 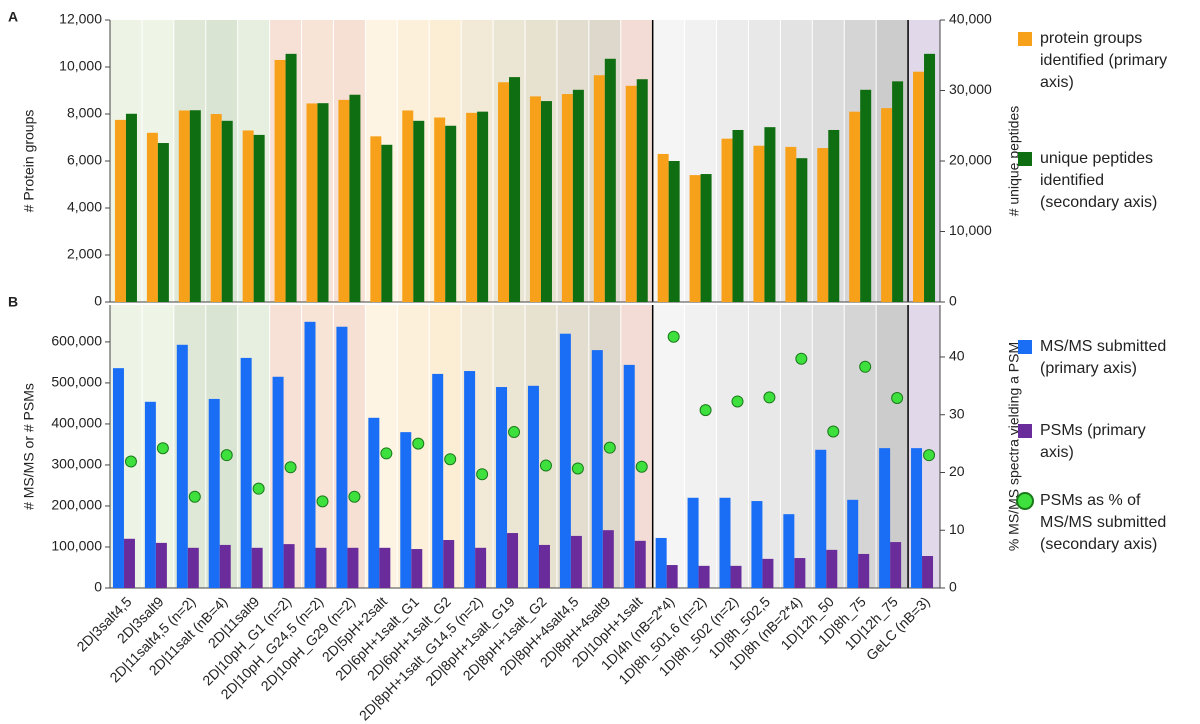 I want to click on y2-axis-title: # unique peptides, so click(x=1014, y=161).